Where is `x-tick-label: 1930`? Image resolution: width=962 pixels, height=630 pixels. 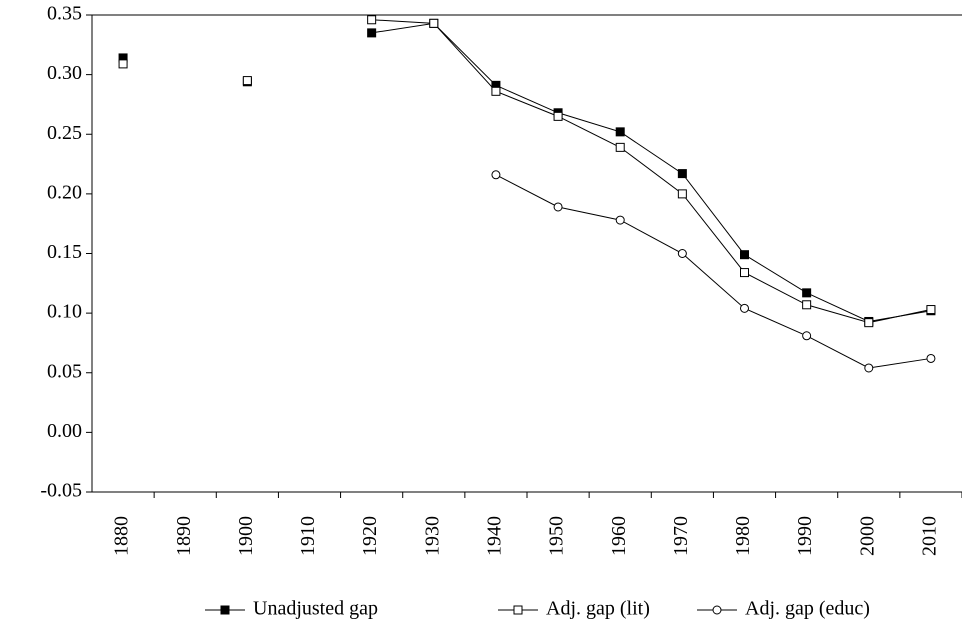
x-tick-label: 1930 is located at coordinates (432, 536).